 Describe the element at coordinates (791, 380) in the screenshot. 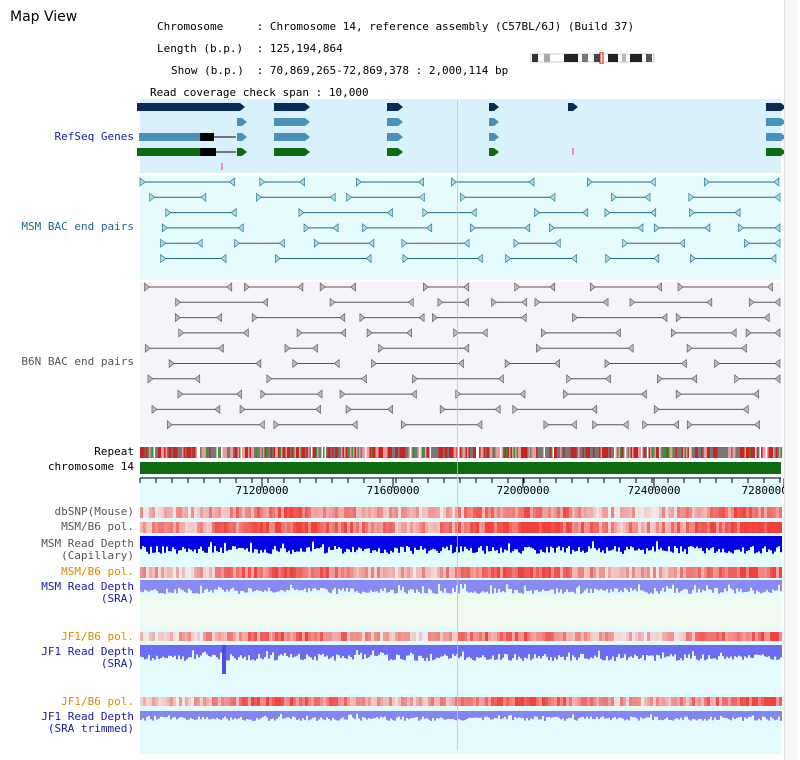

I see `scrollbar` at that location.